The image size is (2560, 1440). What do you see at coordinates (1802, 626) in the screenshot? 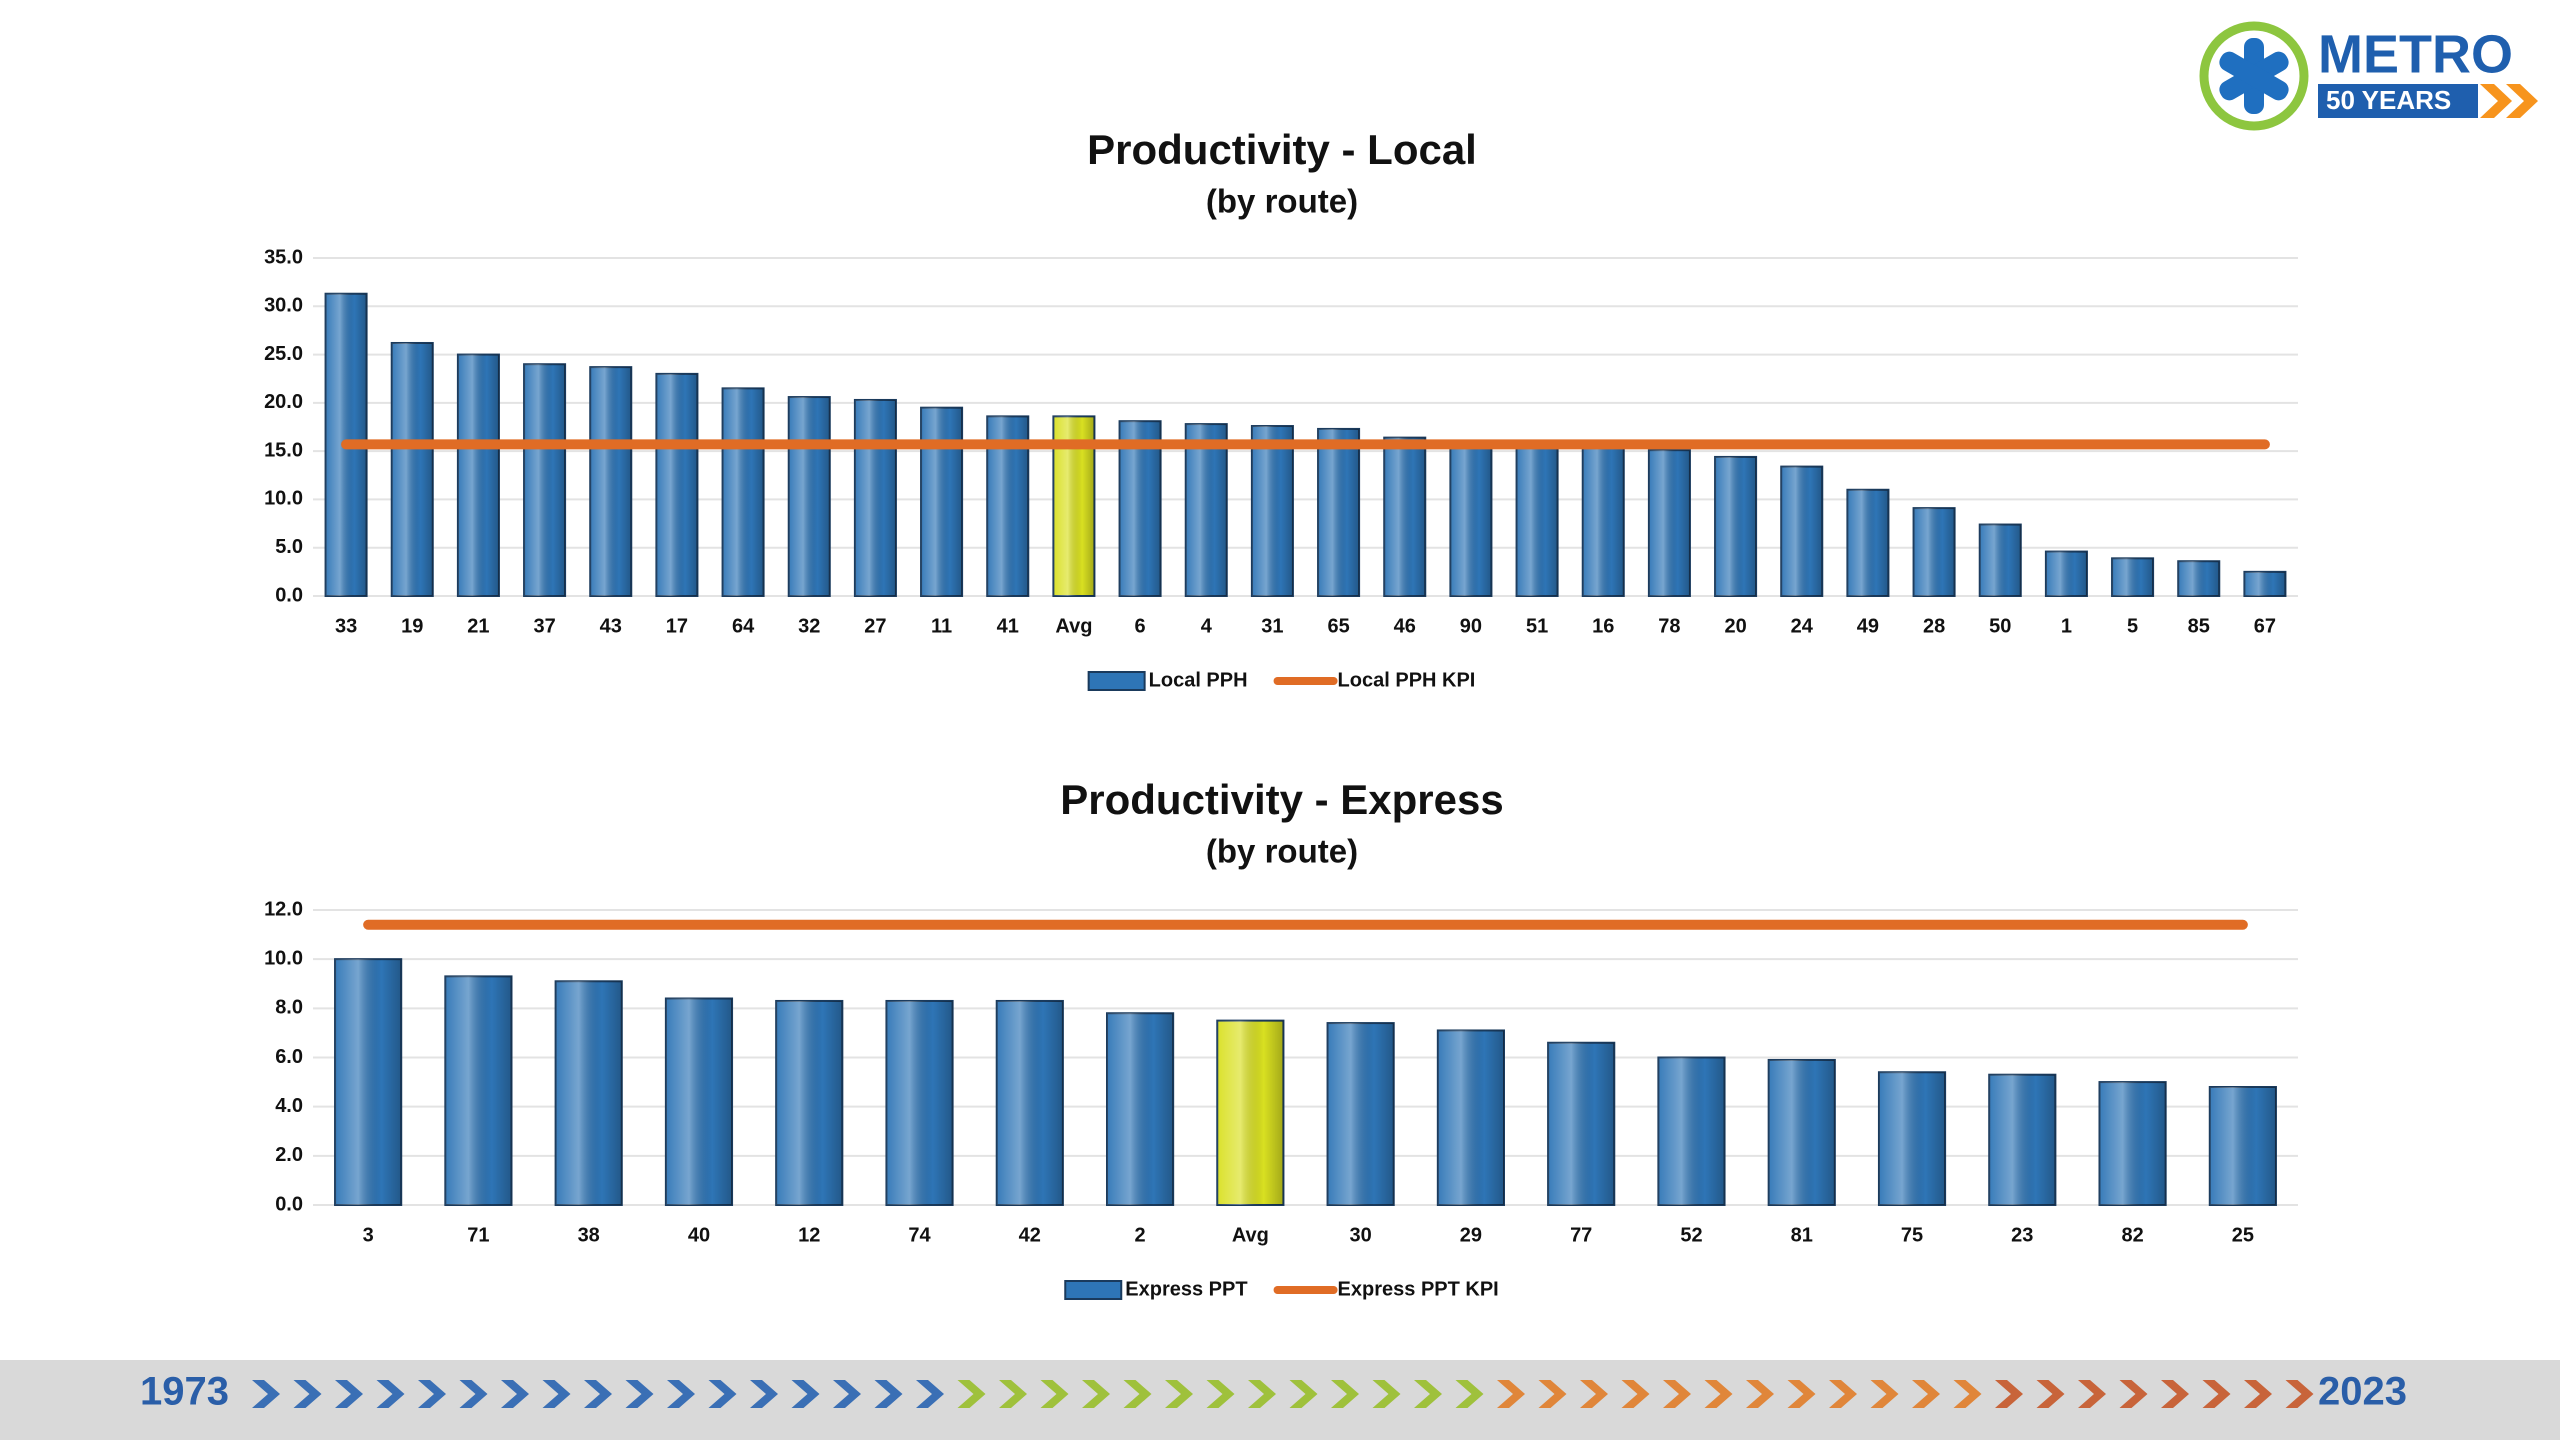
I see `x-tick-label: 24` at bounding box center [1802, 626].